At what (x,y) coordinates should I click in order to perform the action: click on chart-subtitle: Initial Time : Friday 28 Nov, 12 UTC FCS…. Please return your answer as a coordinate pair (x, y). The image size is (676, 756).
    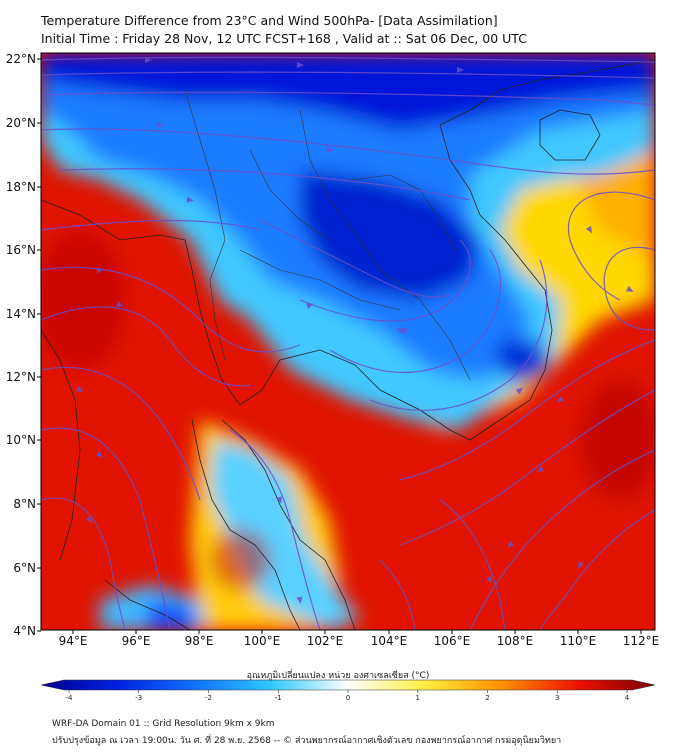
    Looking at the image, I should click on (284, 38).